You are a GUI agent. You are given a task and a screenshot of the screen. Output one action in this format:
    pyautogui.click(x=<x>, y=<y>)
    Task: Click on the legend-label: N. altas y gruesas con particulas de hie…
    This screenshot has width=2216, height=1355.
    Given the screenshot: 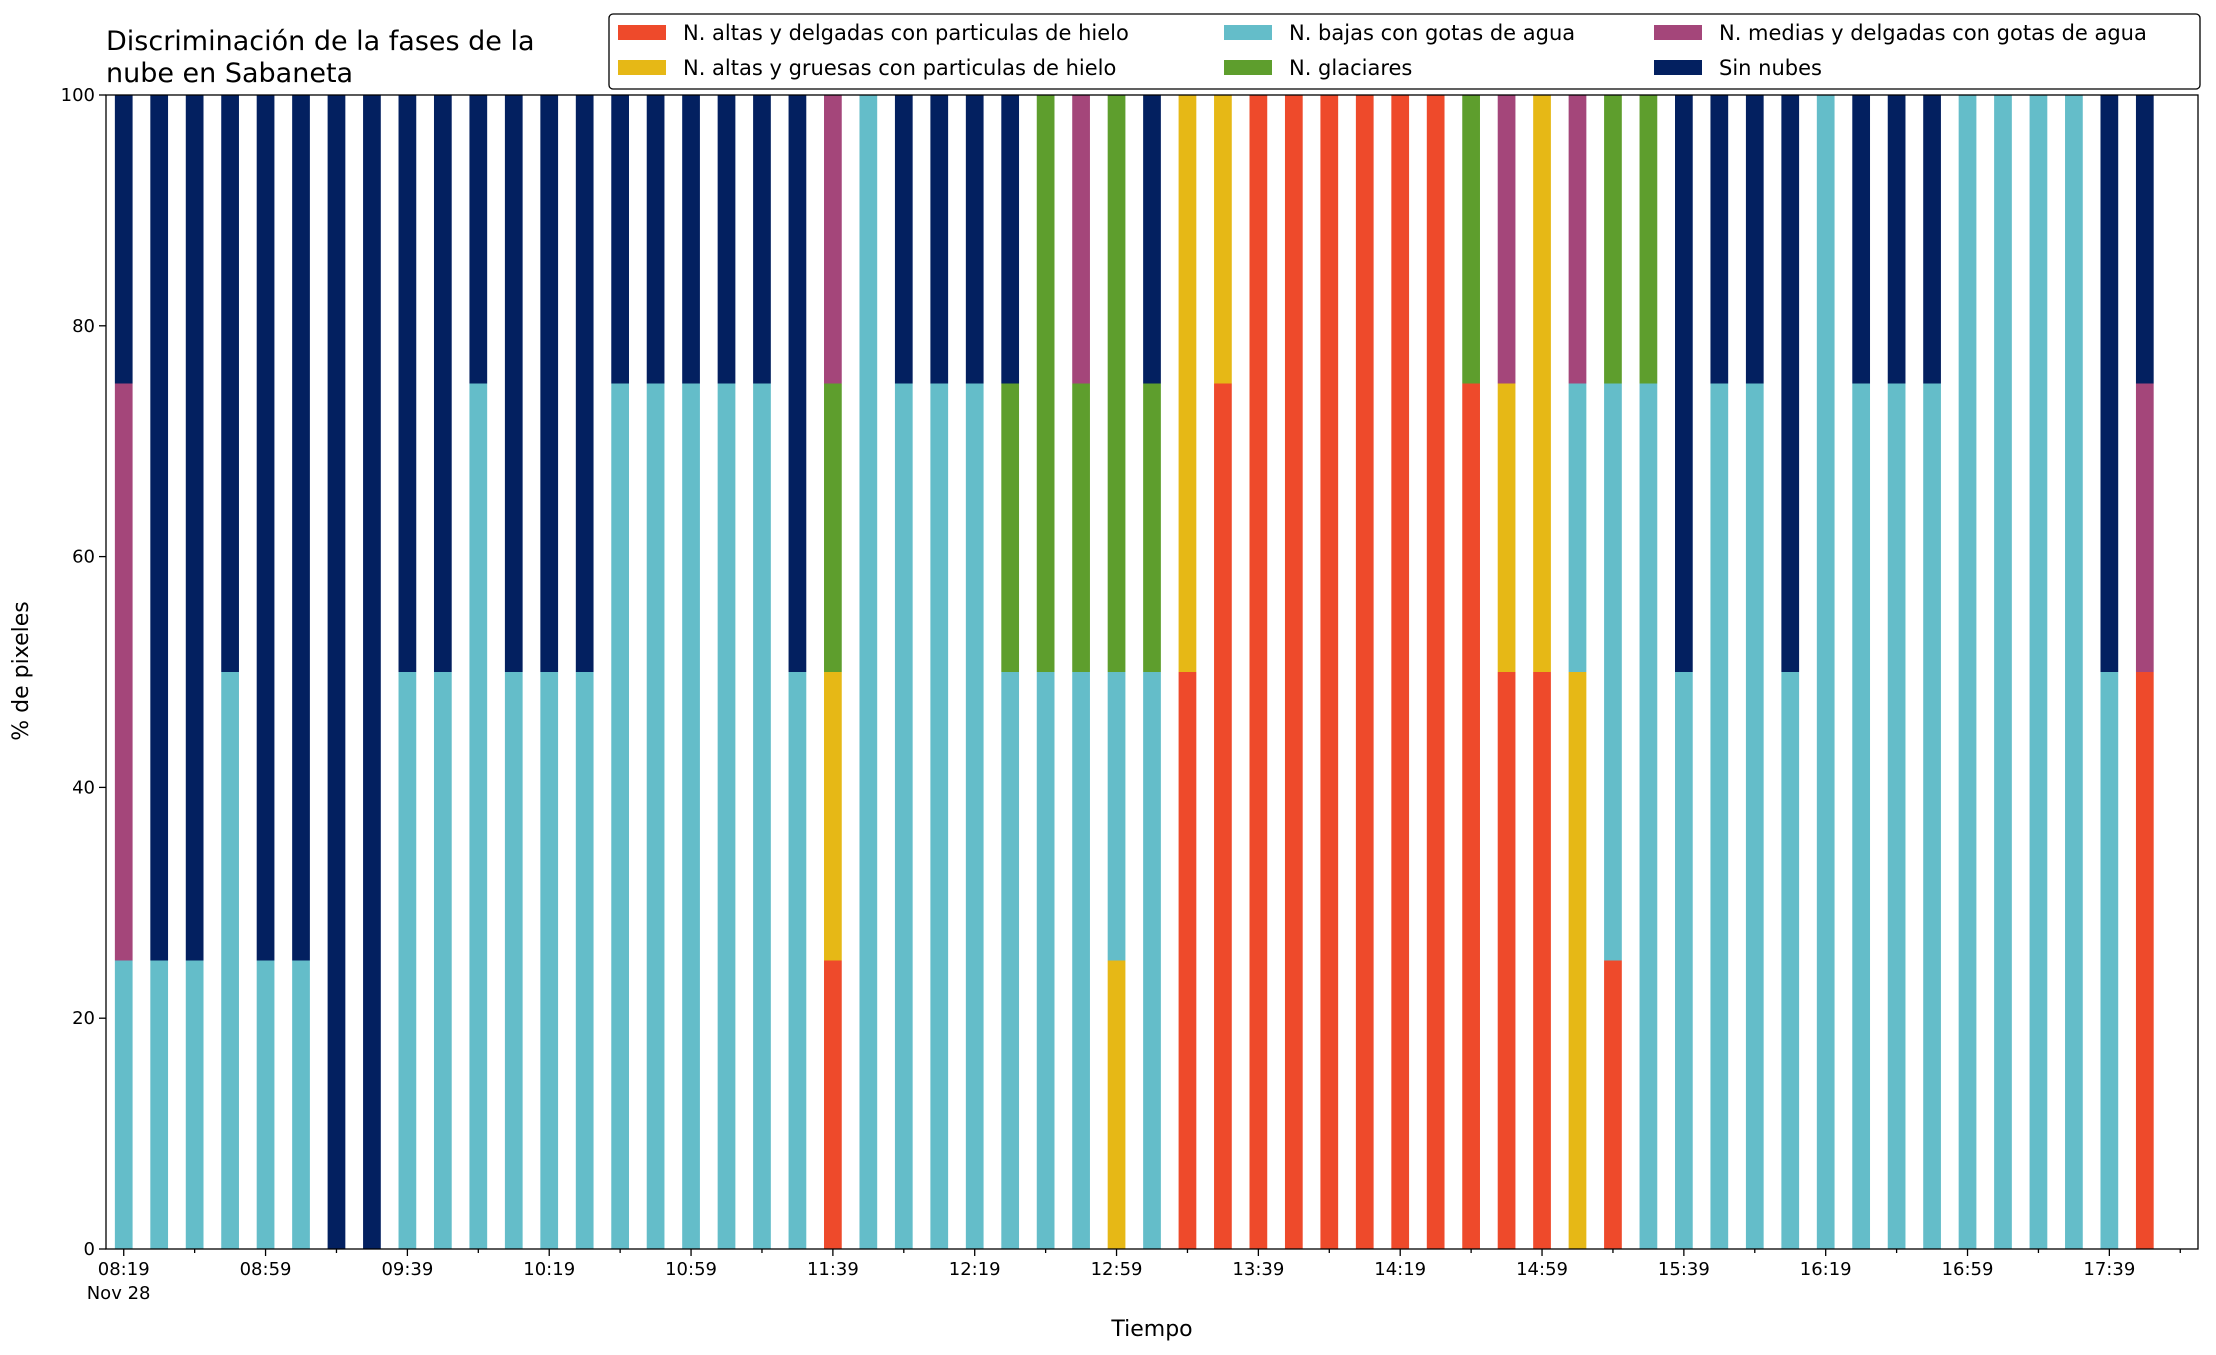 What is the action you would take?
    pyautogui.click(x=899, y=68)
    